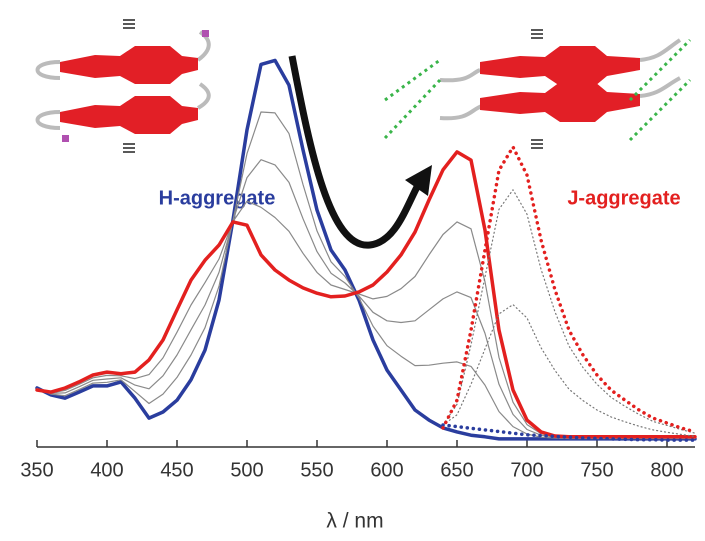  Describe the element at coordinates (176, 470) in the screenshot. I see `x-tick-label: 450` at that location.